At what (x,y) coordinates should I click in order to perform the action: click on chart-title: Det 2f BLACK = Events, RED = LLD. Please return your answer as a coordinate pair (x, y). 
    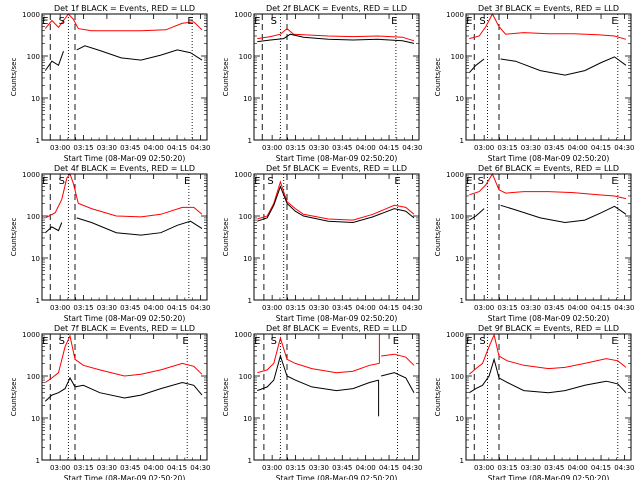
    Looking at the image, I should click on (336, 8).